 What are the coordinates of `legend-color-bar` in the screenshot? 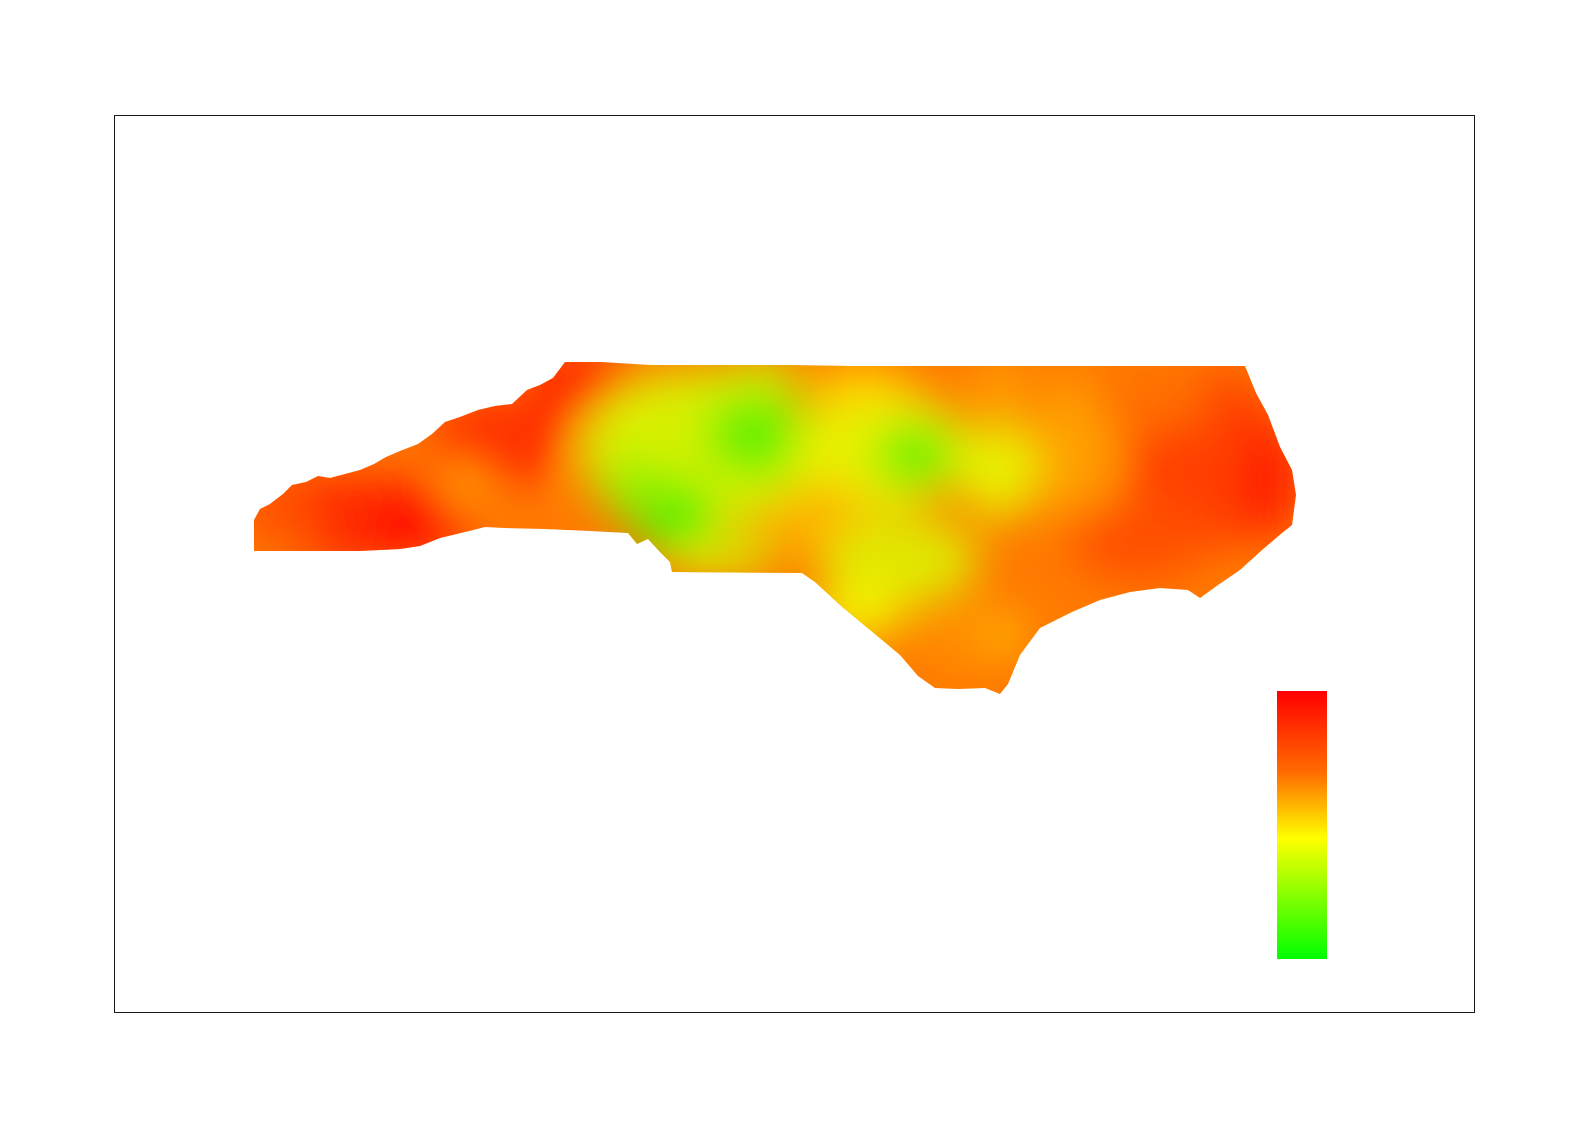 It's located at (1302, 825).